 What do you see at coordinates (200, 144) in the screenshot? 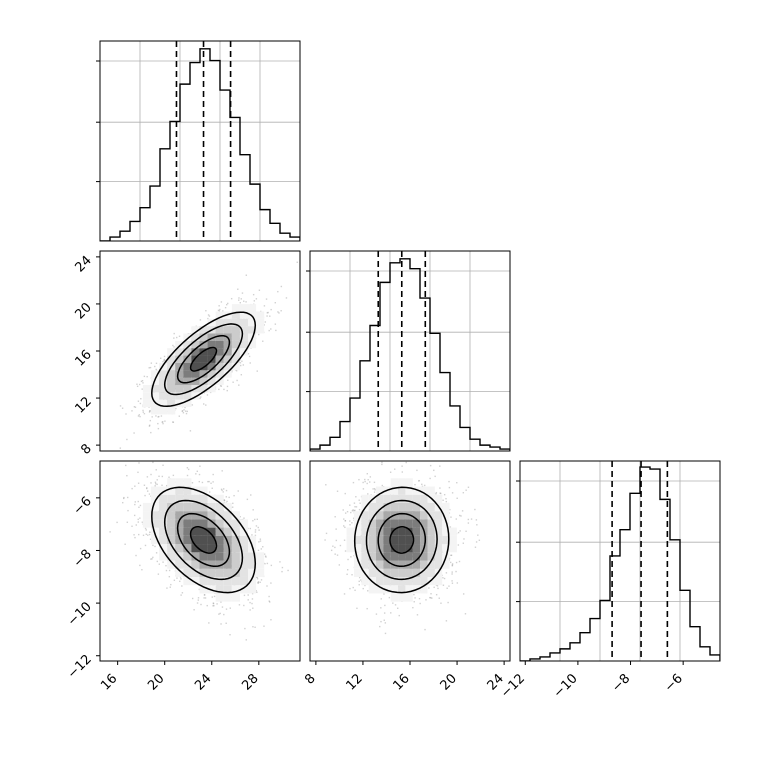
I see `histogram-step` at bounding box center [200, 144].